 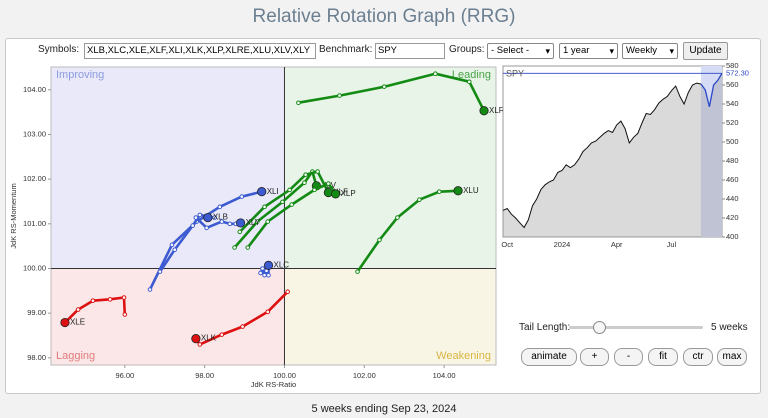 What do you see at coordinates (209, 338) in the screenshot?
I see `series-label: XLK` at bounding box center [209, 338].